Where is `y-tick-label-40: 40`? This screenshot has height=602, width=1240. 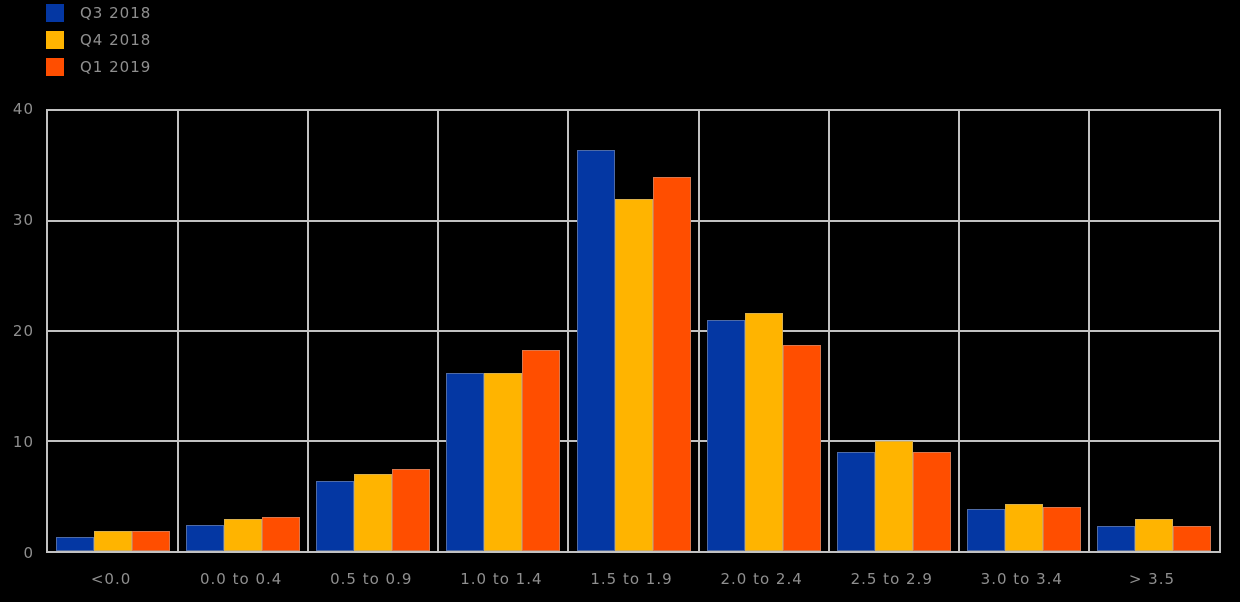
y-tick-label-40: 40 is located at coordinates (23, 109).